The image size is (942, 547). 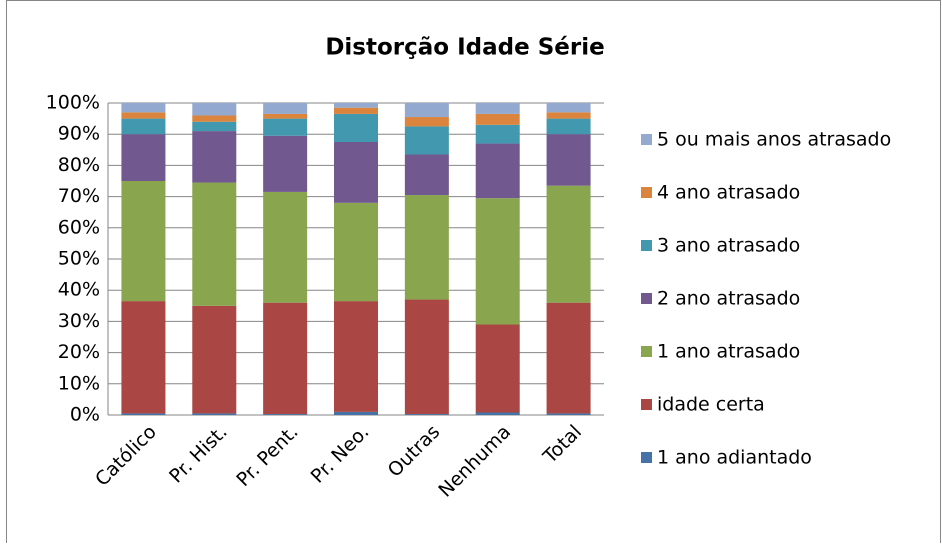 What do you see at coordinates (464, 48) in the screenshot?
I see `chart-title: Distorção Idade Série` at bounding box center [464, 48].